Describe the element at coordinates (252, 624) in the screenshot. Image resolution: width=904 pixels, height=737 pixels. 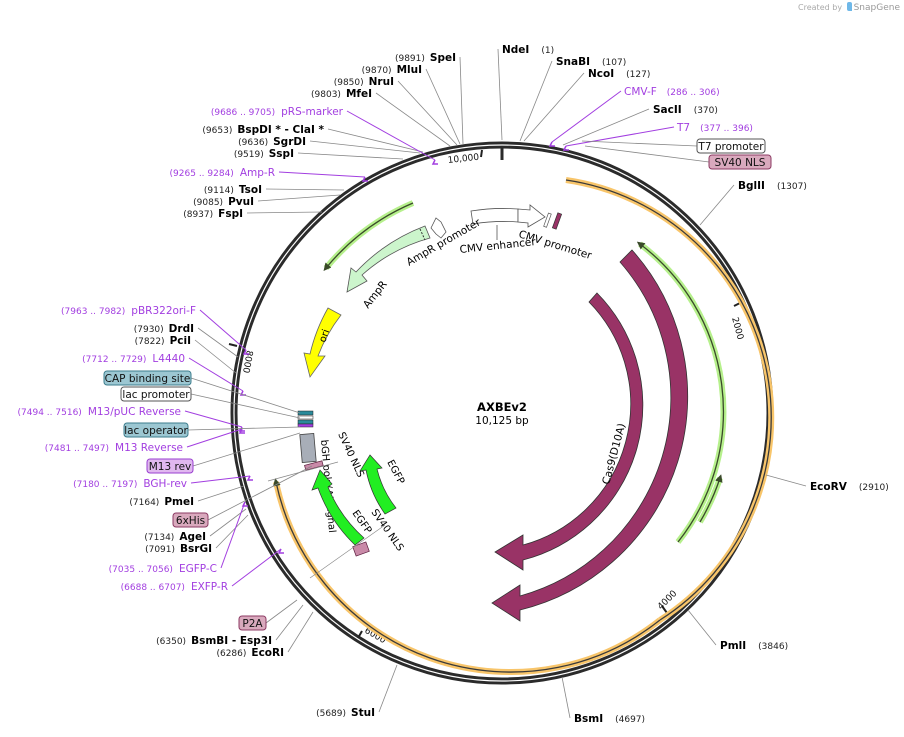
I see `feature-box-label: P2A` at that location.